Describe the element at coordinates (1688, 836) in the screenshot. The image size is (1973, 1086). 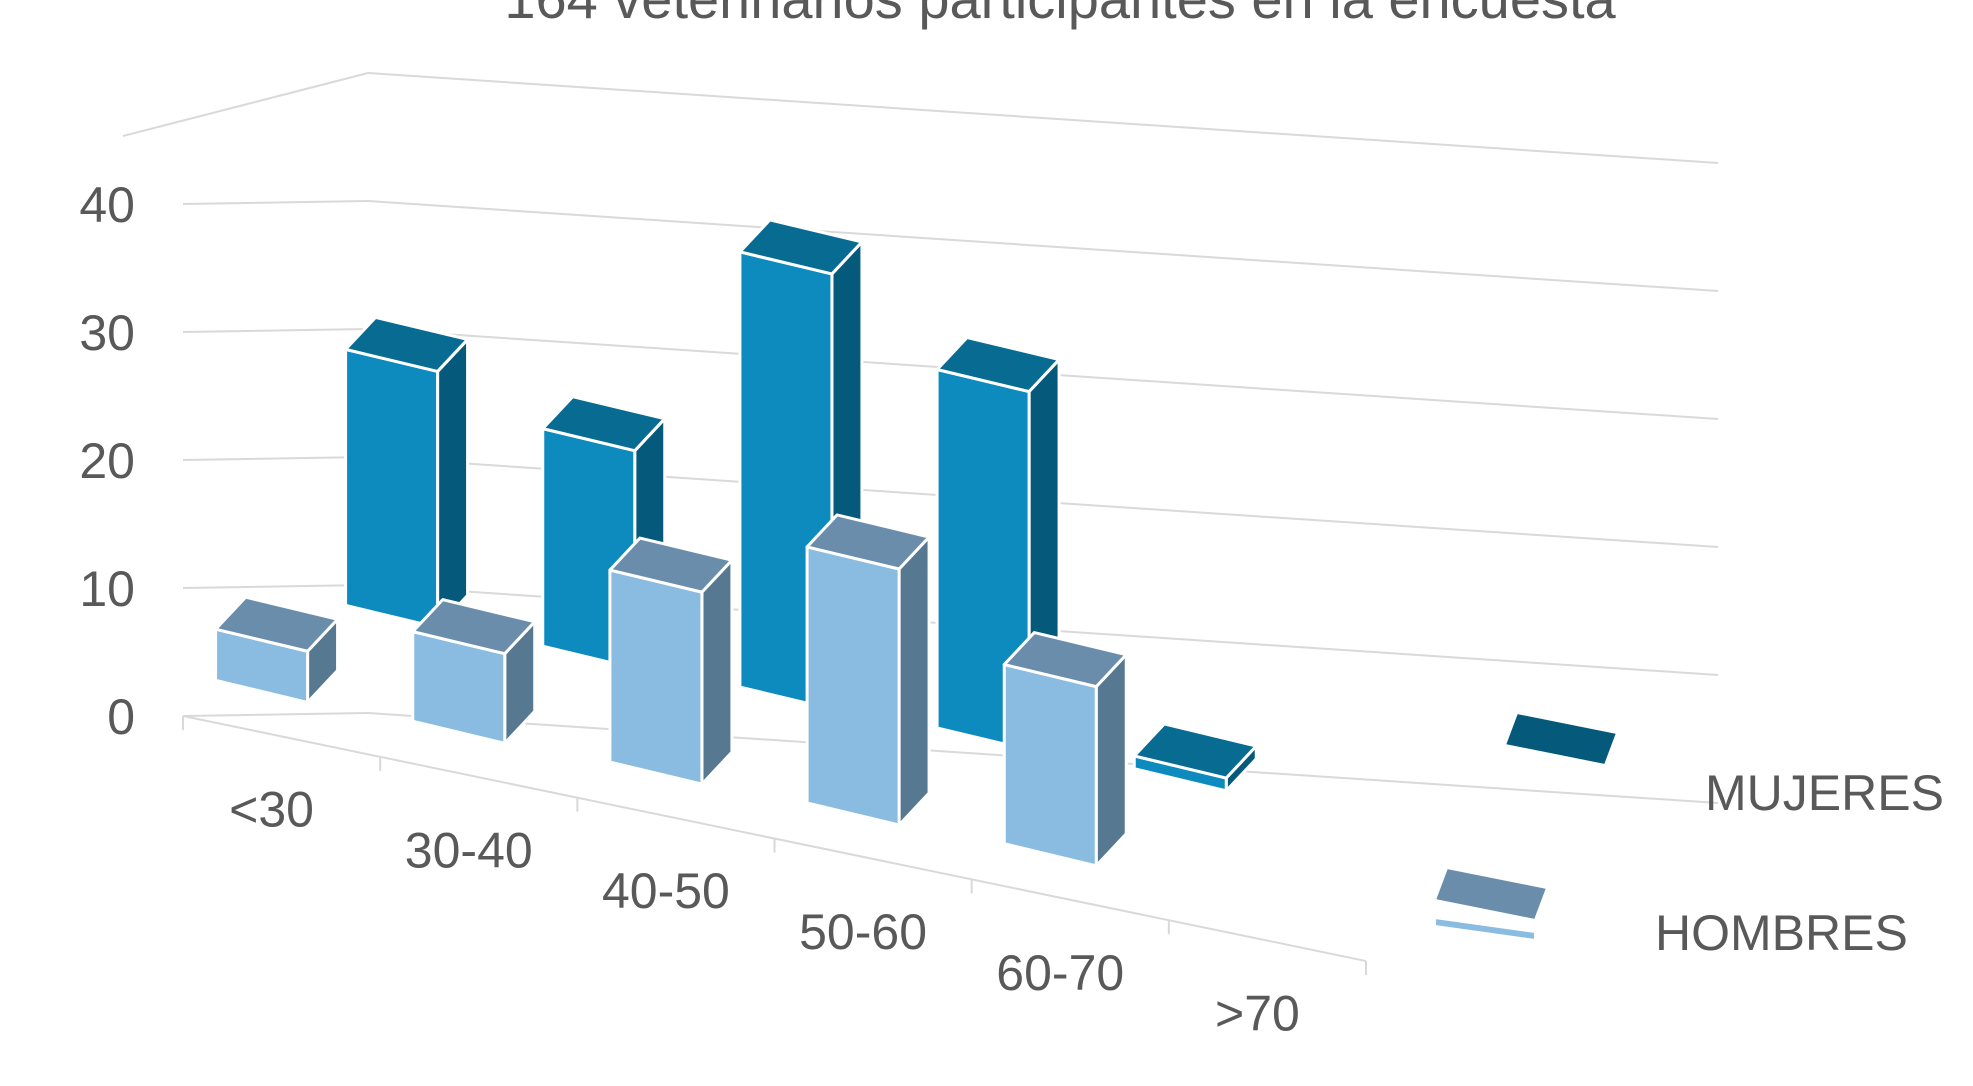
I see `legend: MUJERES HOMBRES` at that location.